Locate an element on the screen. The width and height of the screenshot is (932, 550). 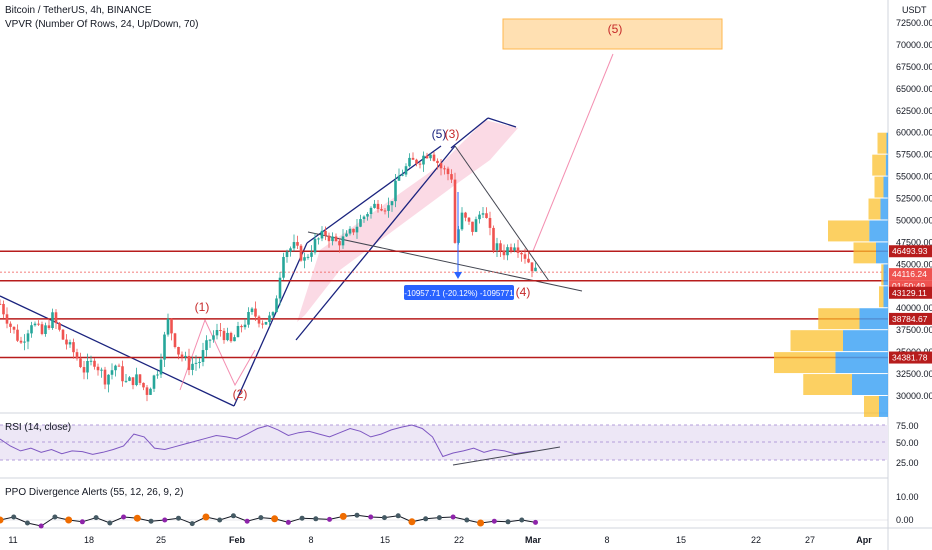
rsi-label: RSI (14, close) is located at coordinates (38, 427).